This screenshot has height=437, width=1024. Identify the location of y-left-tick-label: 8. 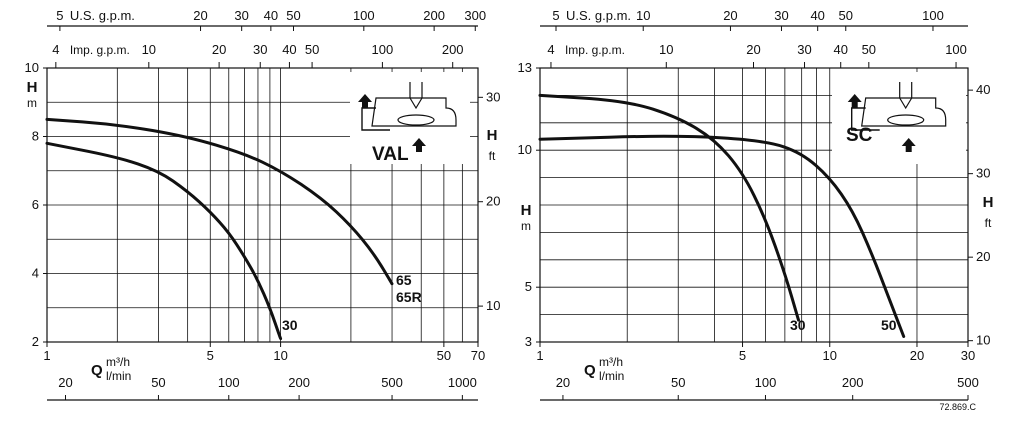
(35, 136).